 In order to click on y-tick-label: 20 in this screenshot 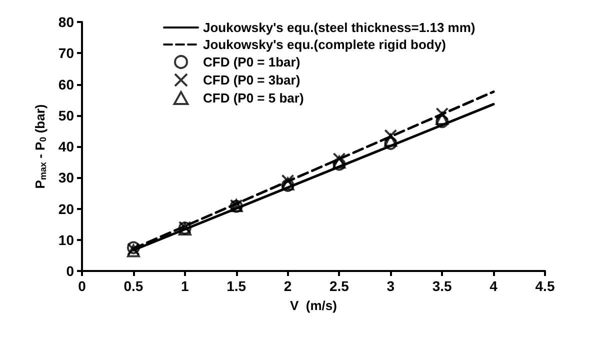, I will do `click(66, 208)`.